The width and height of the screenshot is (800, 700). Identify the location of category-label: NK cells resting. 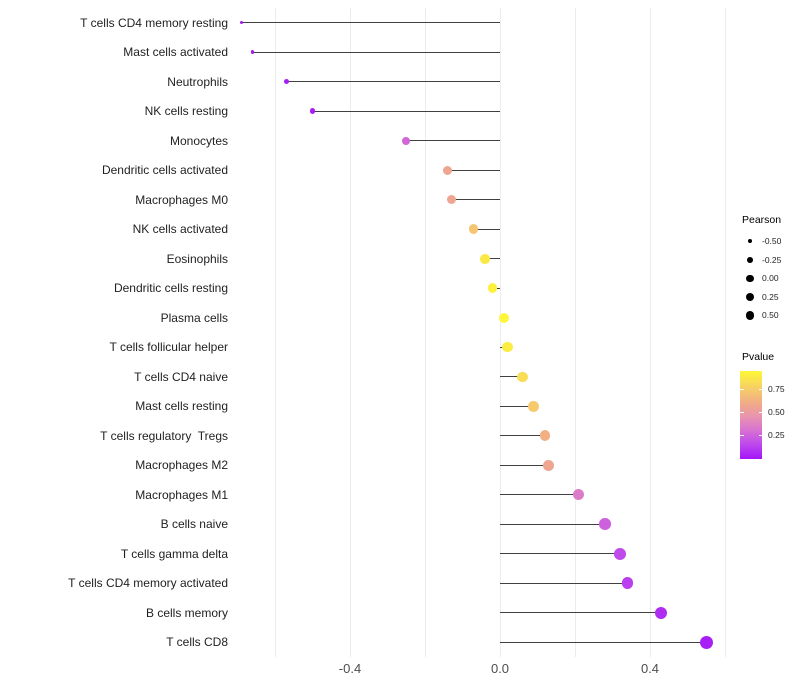
(186, 111).